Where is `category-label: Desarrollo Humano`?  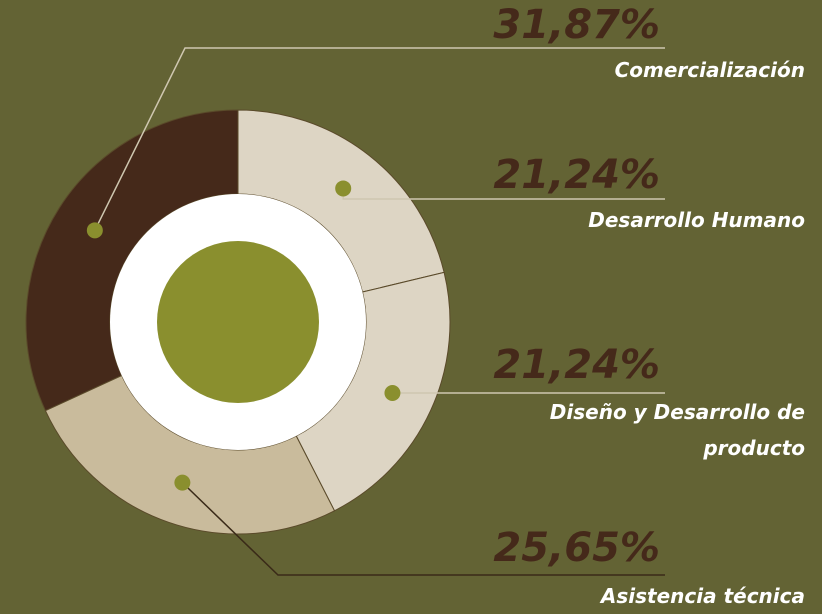 category-label: Desarrollo Humano is located at coordinates (675, 220).